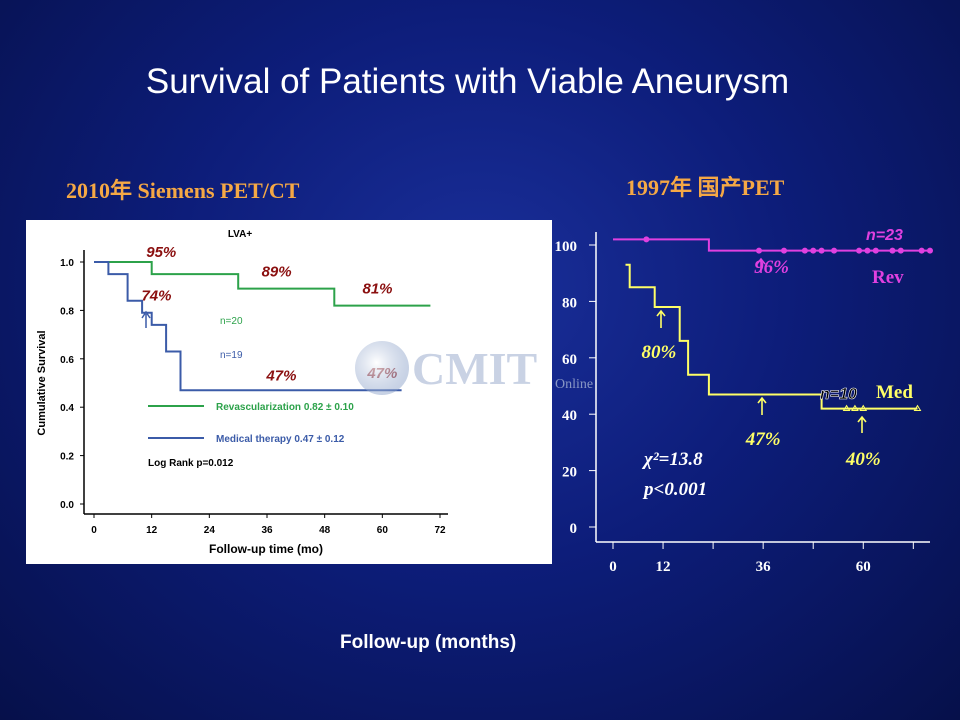 This screenshot has width=960, height=720. What do you see at coordinates (382, 368) in the screenshot?
I see `globe-icon` at bounding box center [382, 368].